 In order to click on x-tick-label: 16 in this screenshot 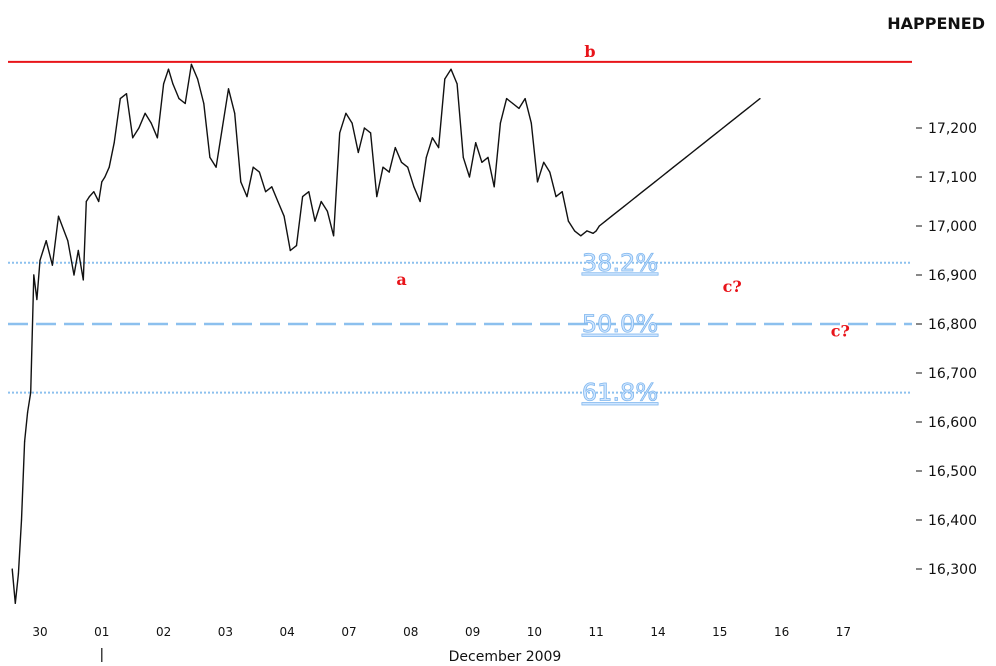, I will do `click(781, 632)`.